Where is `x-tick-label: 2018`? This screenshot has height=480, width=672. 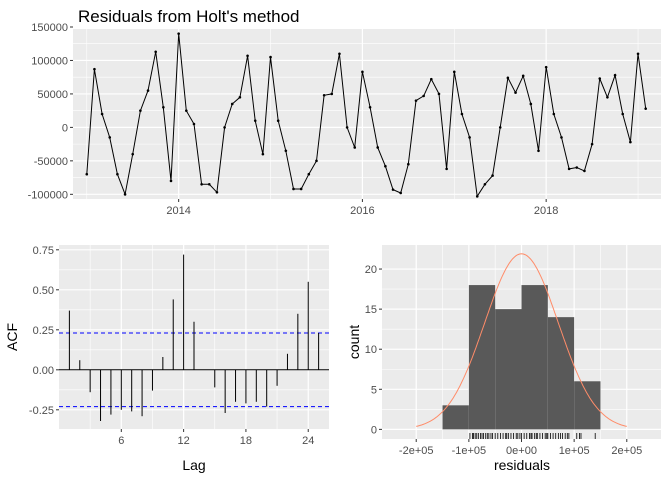 x-tick-label: 2018 is located at coordinates (546, 211).